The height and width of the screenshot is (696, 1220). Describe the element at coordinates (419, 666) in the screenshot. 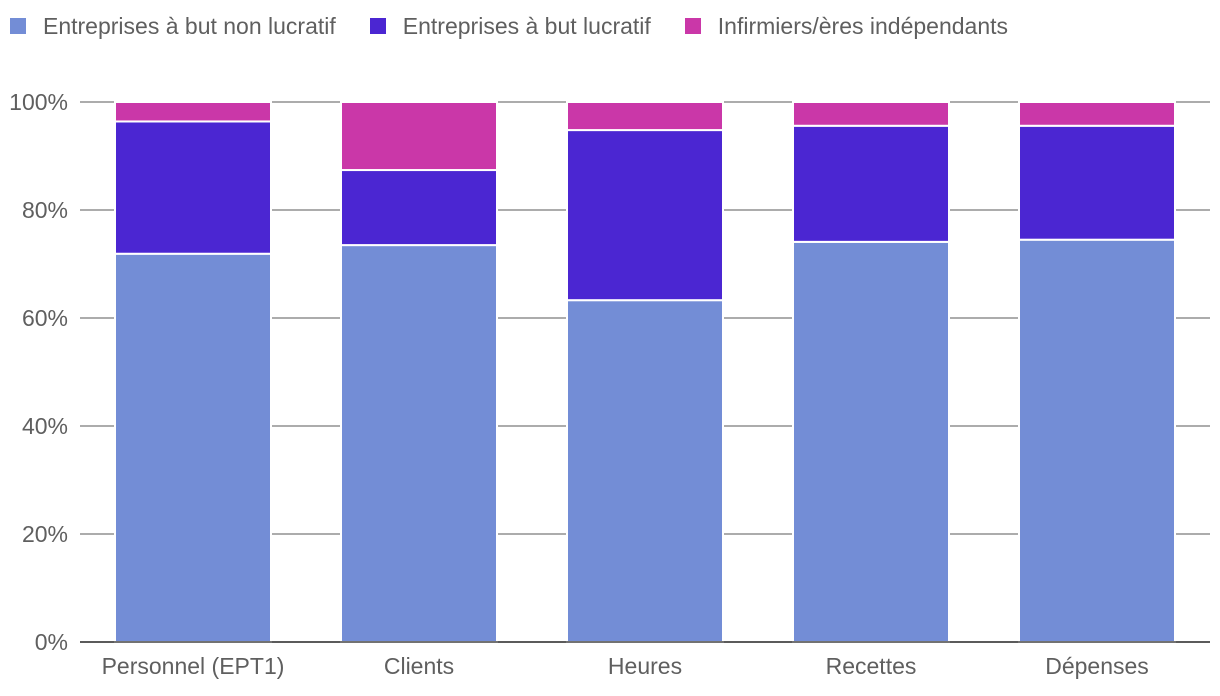

I see `x-tick-label: Clients` at that location.